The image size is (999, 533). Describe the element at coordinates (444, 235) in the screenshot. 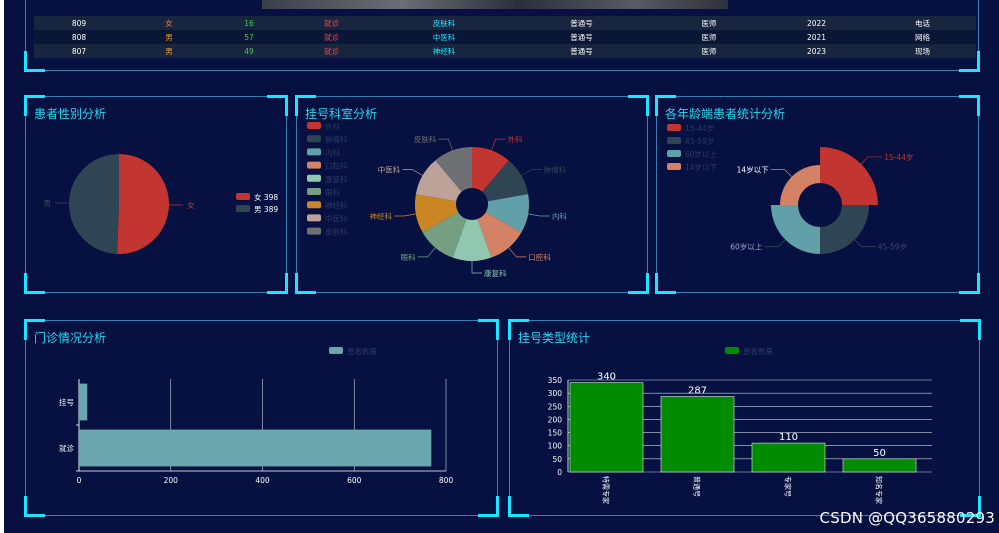

I see `pie-slice-眼科` at that location.